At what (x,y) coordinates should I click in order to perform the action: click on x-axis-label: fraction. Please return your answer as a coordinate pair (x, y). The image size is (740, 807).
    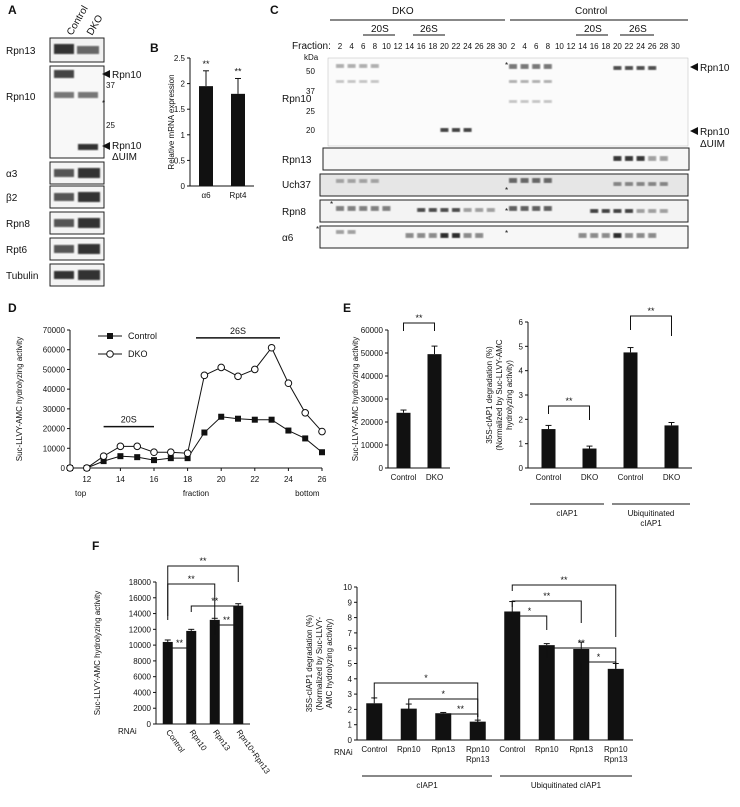
    Looking at the image, I should click on (196, 493).